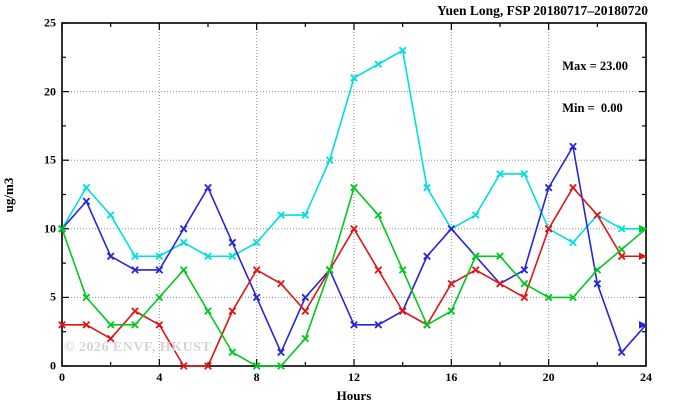 The image size is (674, 409). What do you see at coordinates (159, 377) in the screenshot?
I see `x-tick-label: 4` at bounding box center [159, 377].